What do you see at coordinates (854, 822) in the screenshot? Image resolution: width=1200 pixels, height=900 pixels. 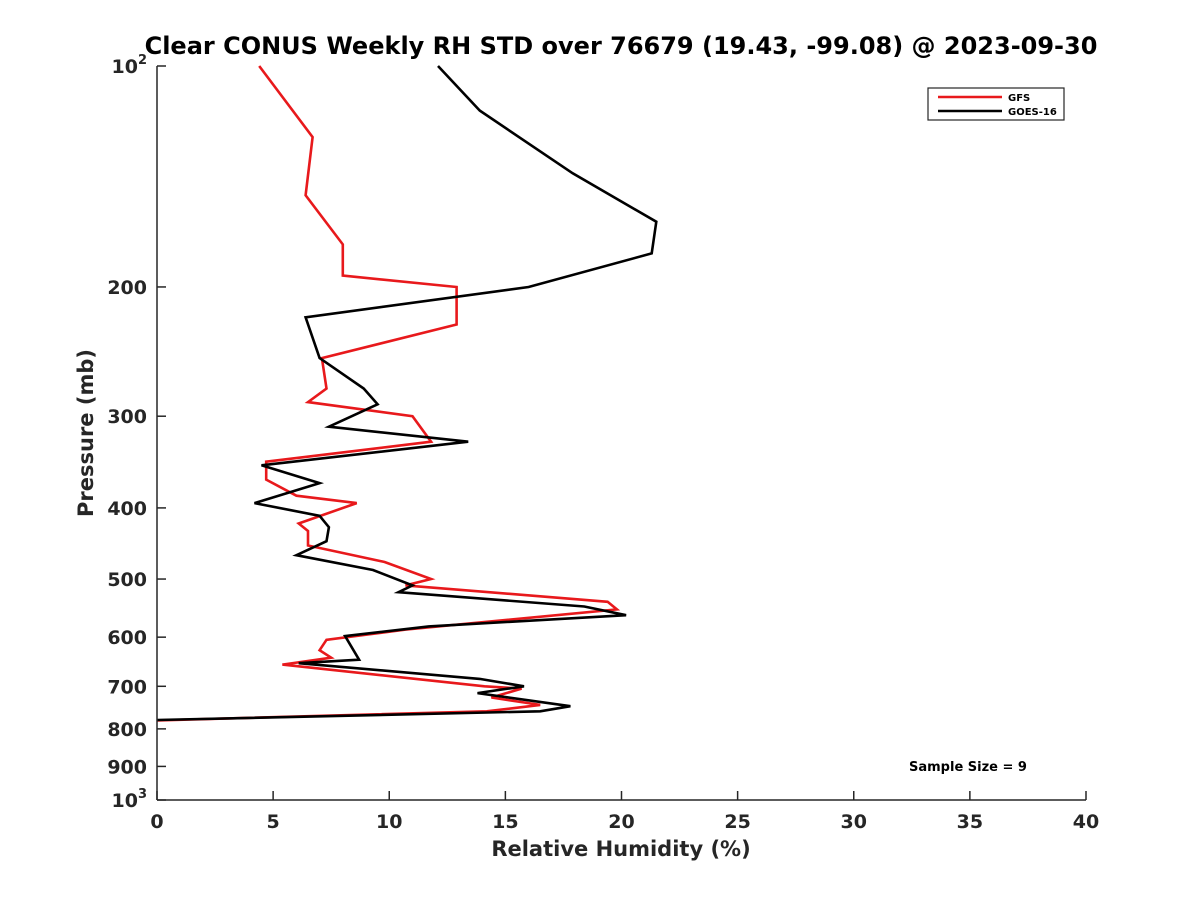 I see `x-tick-label: 30` at bounding box center [854, 822].